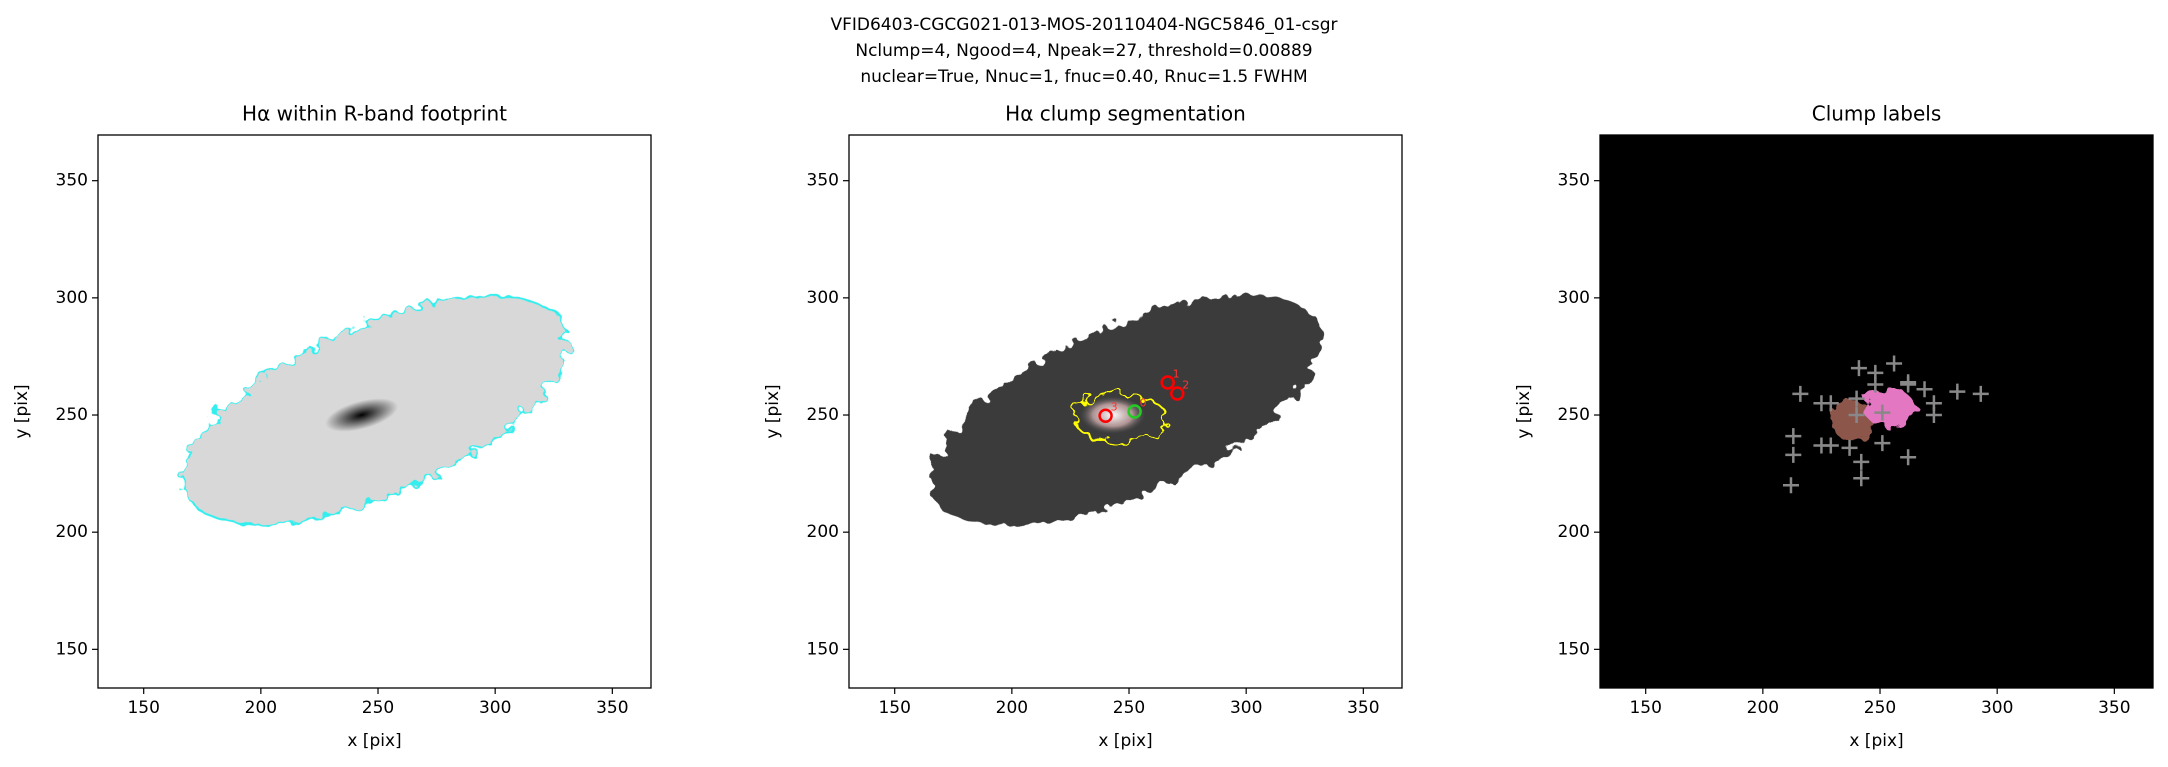 Image resolution: width=2168 pixels, height=767 pixels. I want to click on panel-title: Hα clump segmentation, so click(1125, 114).